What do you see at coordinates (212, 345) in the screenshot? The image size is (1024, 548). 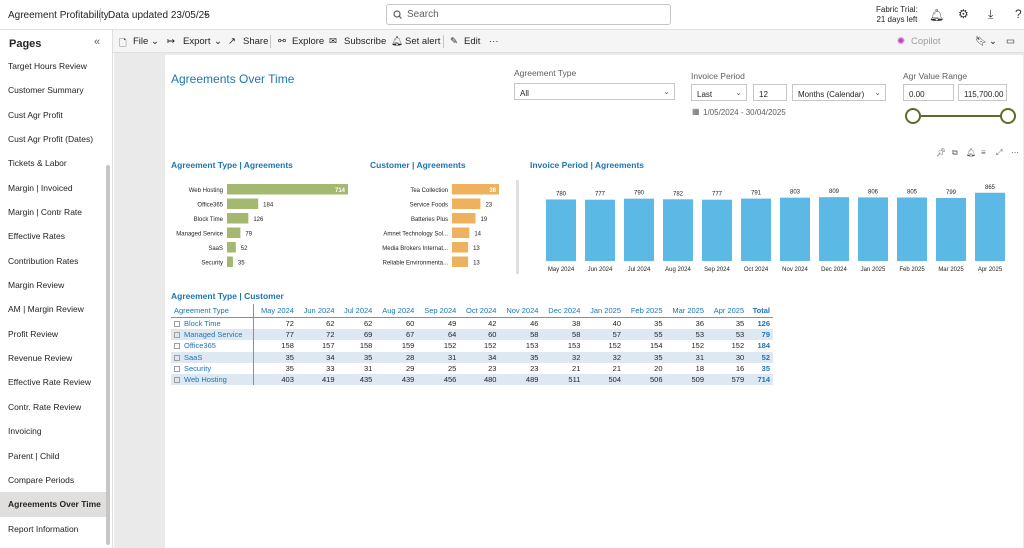 I see `matrix-row-header: Office365` at bounding box center [212, 345].